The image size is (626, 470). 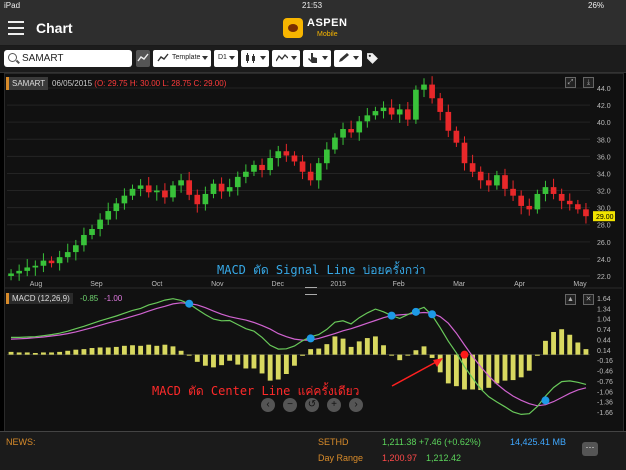 I want to click on chevron-down-icon, so click(x=294, y=58).